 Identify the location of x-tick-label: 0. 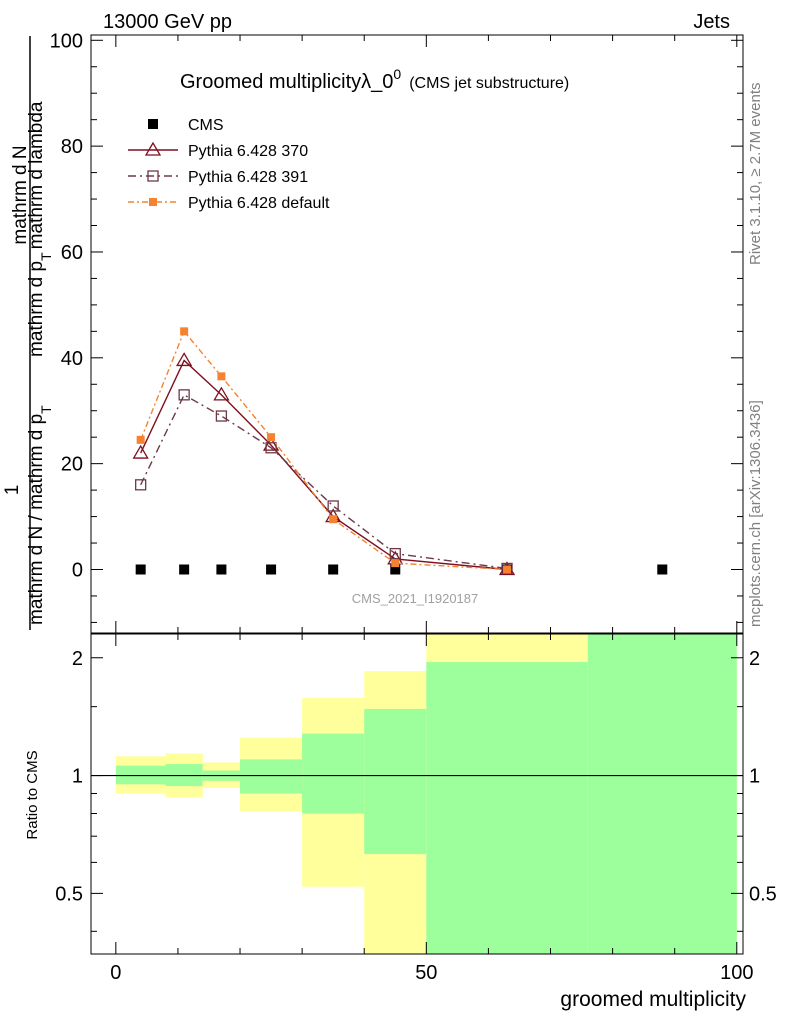
(115, 973).